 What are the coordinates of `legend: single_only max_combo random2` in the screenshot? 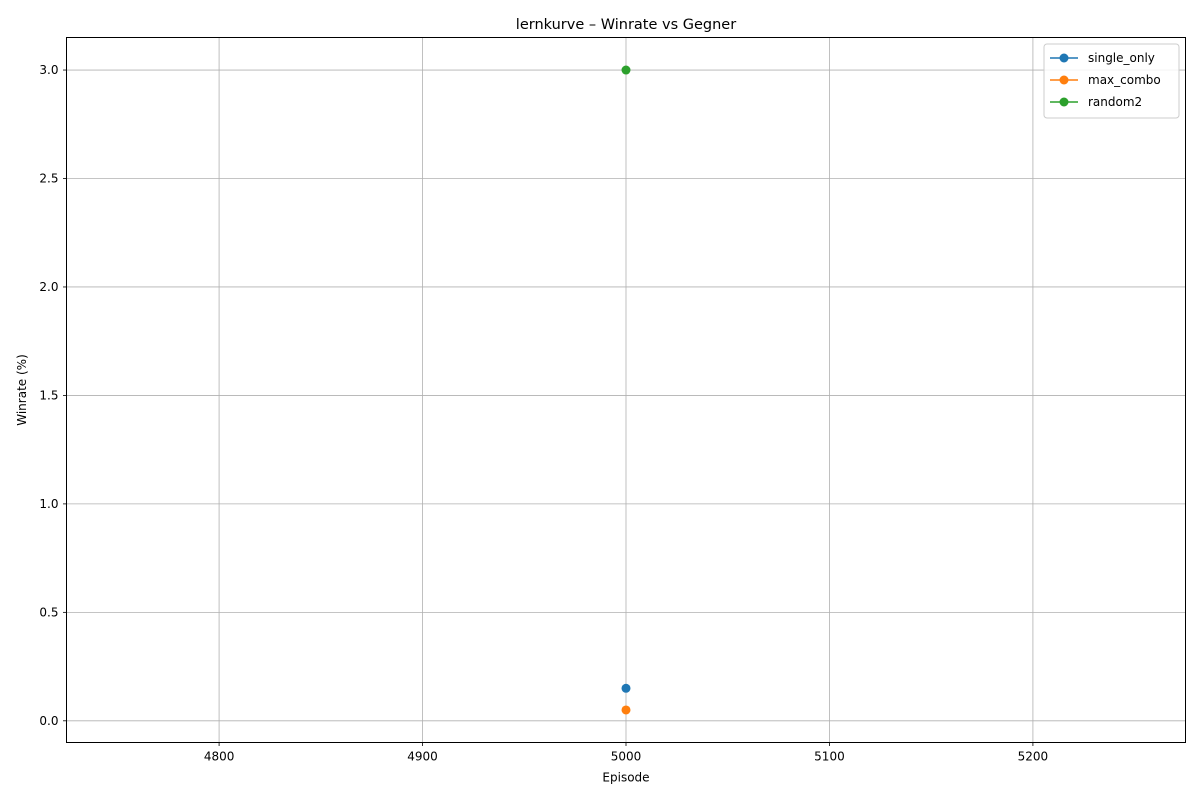 It's located at (1111, 81).